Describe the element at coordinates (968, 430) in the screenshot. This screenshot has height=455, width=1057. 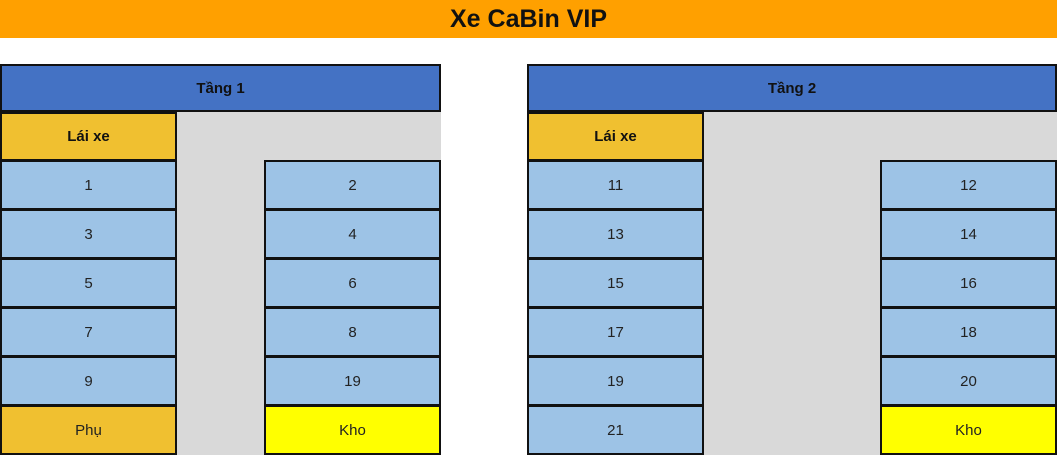
I see `floor-2-storage: Kho` at that location.